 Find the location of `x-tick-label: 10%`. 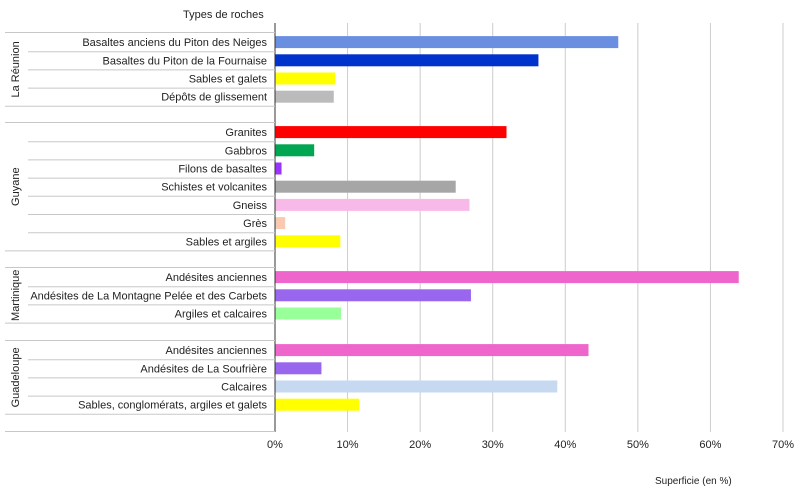

x-tick-label: 10% is located at coordinates (348, 445).